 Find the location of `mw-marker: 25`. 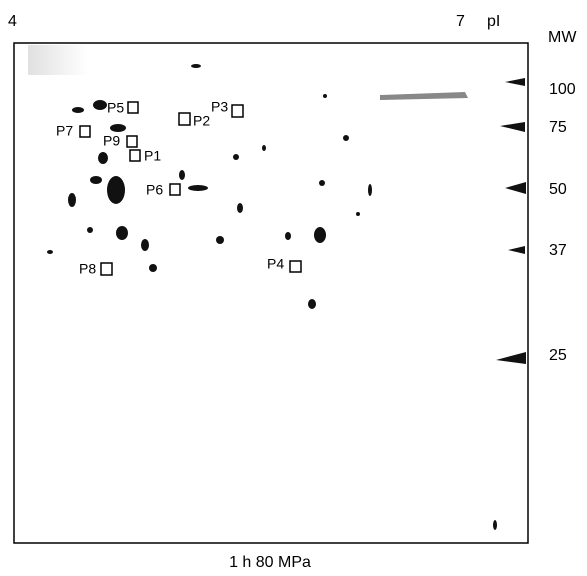

mw-marker: 25 is located at coordinates (558, 355).